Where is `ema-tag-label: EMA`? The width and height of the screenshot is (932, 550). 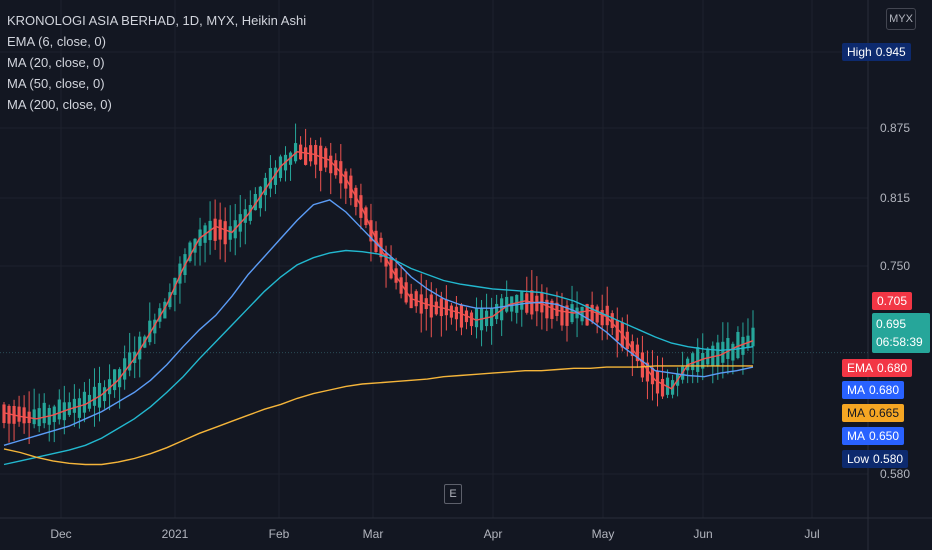
ema-tag-label: EMA is located at coordinates (860, 368).